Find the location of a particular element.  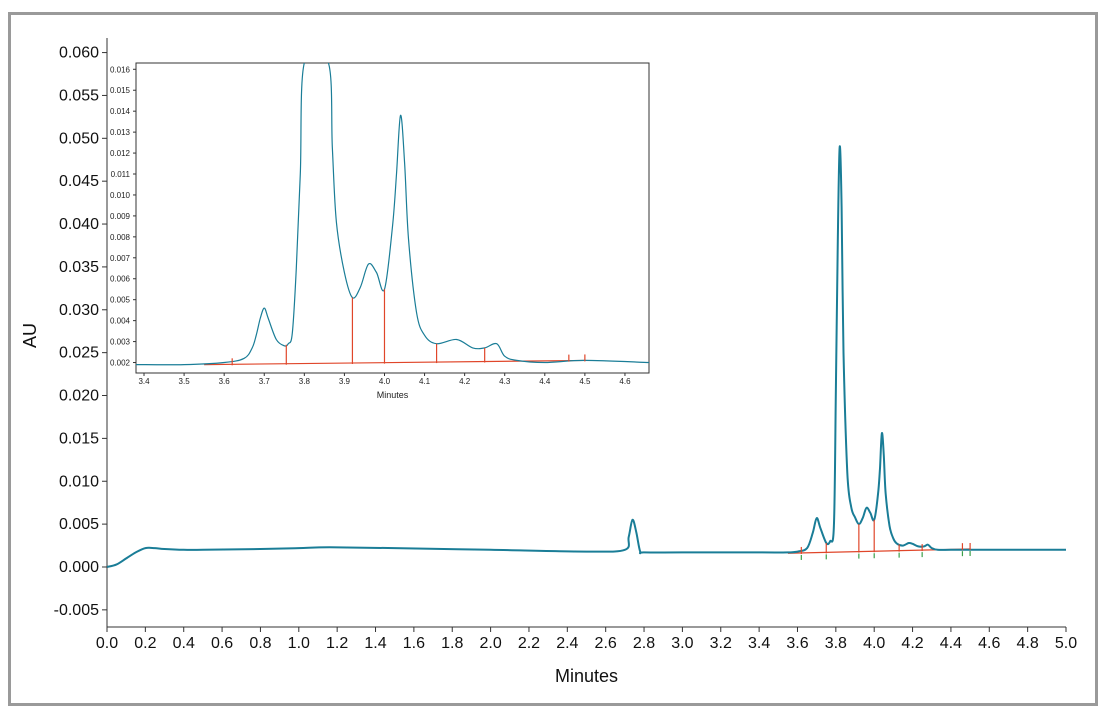

inset-y-tick-label: 0.012 is located at coordinates (120, 153).